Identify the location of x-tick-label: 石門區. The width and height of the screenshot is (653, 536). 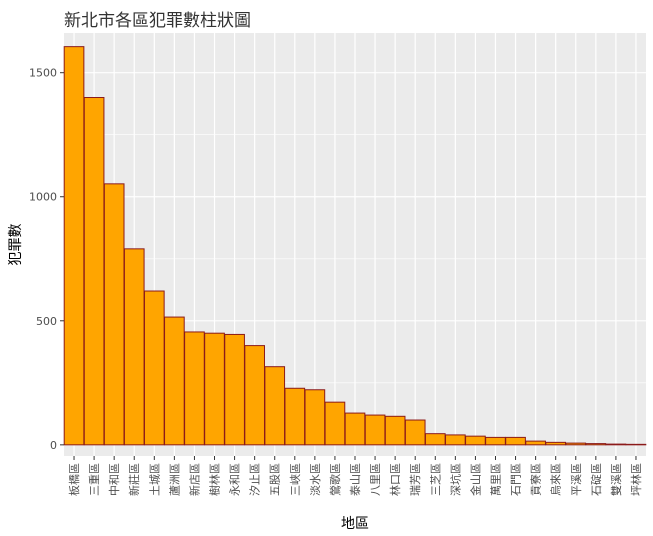
(516, 479).